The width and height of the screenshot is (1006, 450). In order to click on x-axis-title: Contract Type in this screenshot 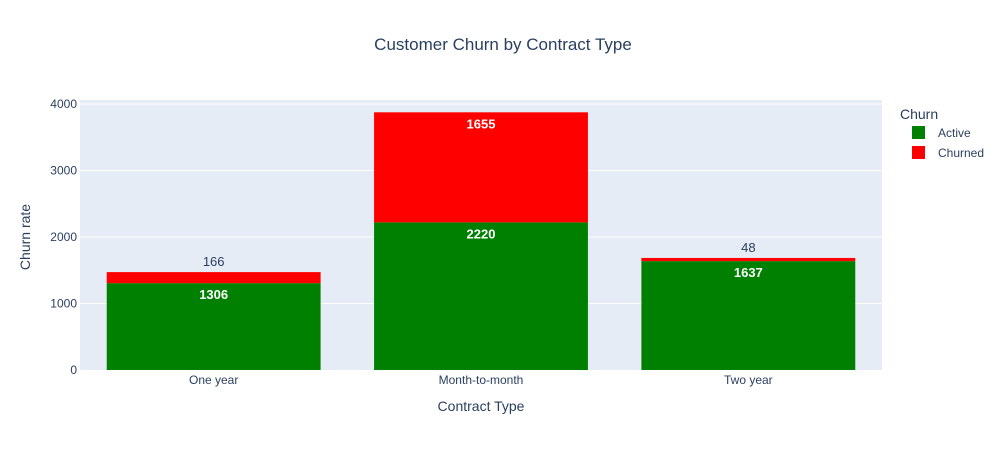, I will do `click(481, 406)`.